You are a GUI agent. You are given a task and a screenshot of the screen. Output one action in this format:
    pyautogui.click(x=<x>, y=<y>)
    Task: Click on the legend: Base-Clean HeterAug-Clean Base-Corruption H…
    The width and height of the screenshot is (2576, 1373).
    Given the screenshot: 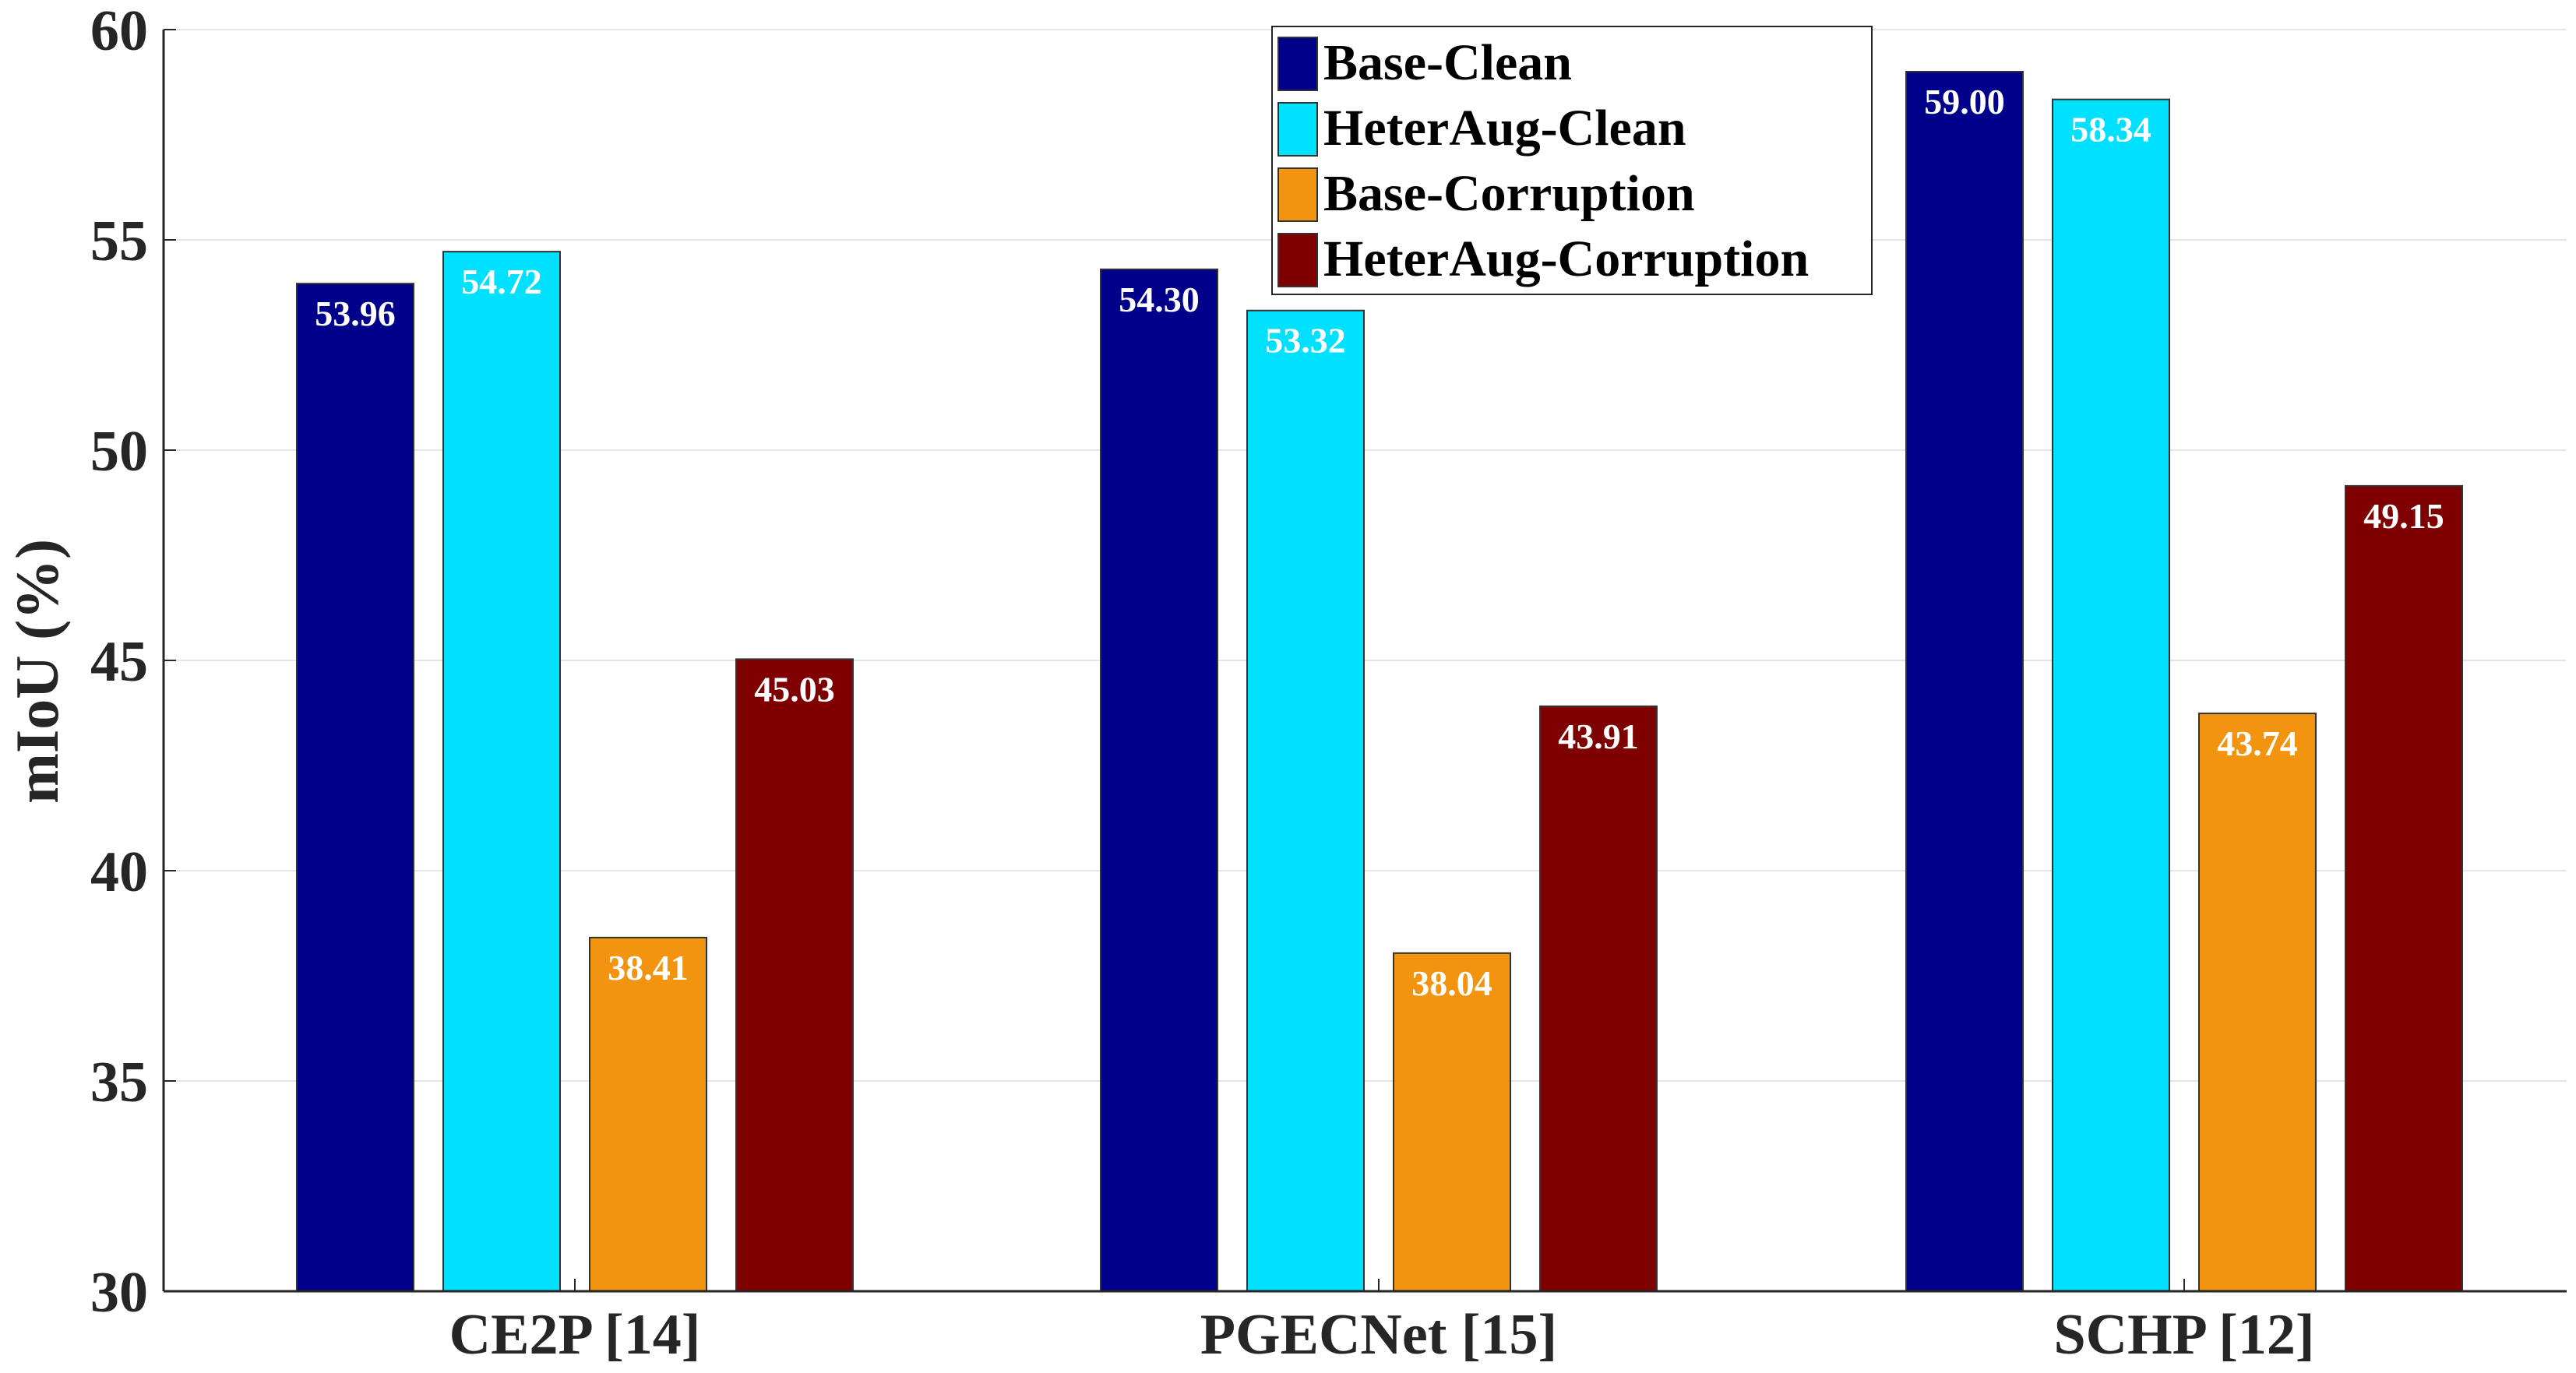 What is the action you would take?
    pyautogui.click(x=1572, y=160)
    